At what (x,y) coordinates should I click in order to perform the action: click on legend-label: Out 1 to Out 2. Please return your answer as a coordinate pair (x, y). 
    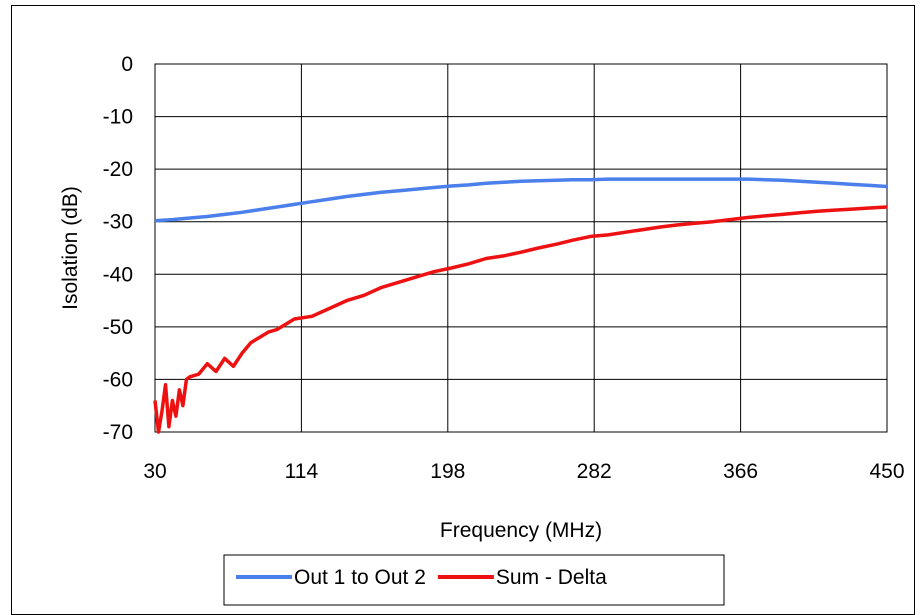
    Looking at the image, I should click on (360, 577).